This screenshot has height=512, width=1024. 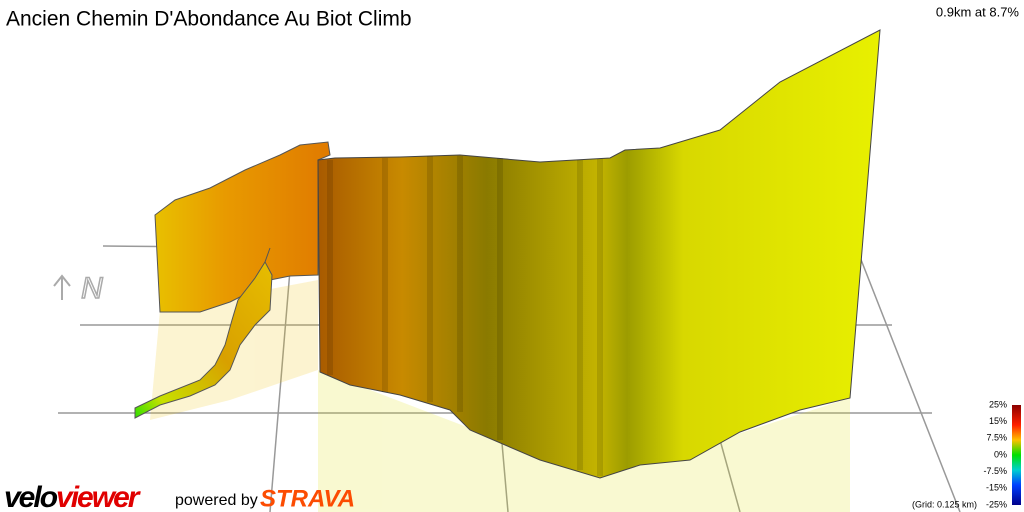 I want to click on strava-brand: STRAVA, so click(x=307, y=498).